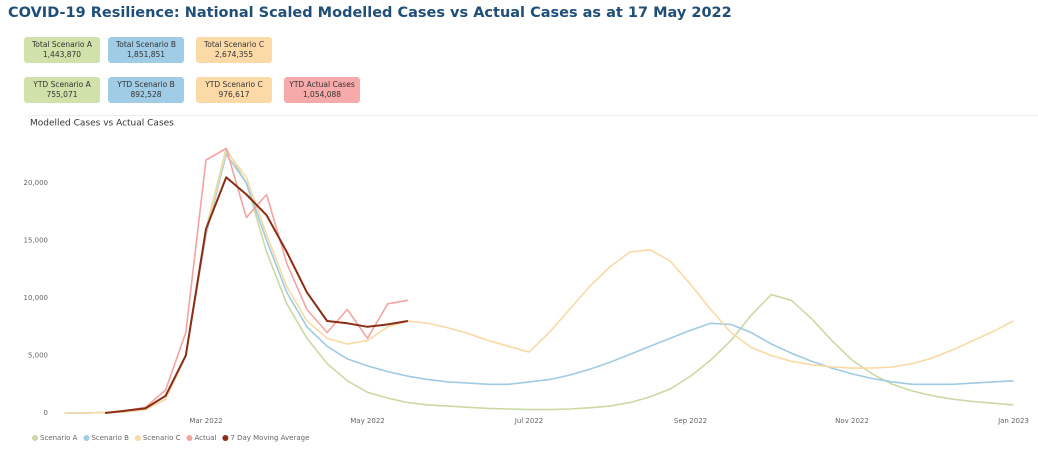 Image resolution: width=1038 pixels, height=450 pixels. I want to click on x-tick-label: Nov 2022, so click(852, 421).